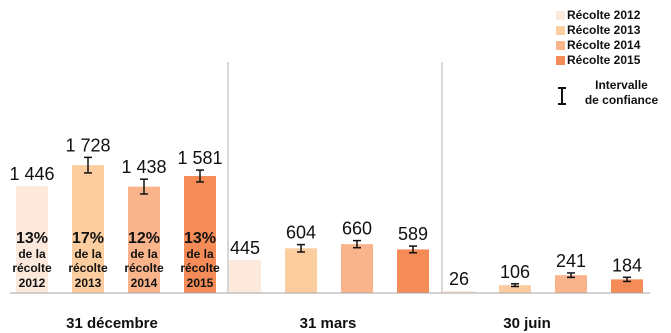 The width and height of the screenshot is (671, 333). What do you see at coordinates (527, 323) in the screenshot?
I see `x-tick-label: 30 juin` at bounding box center [527, 323].